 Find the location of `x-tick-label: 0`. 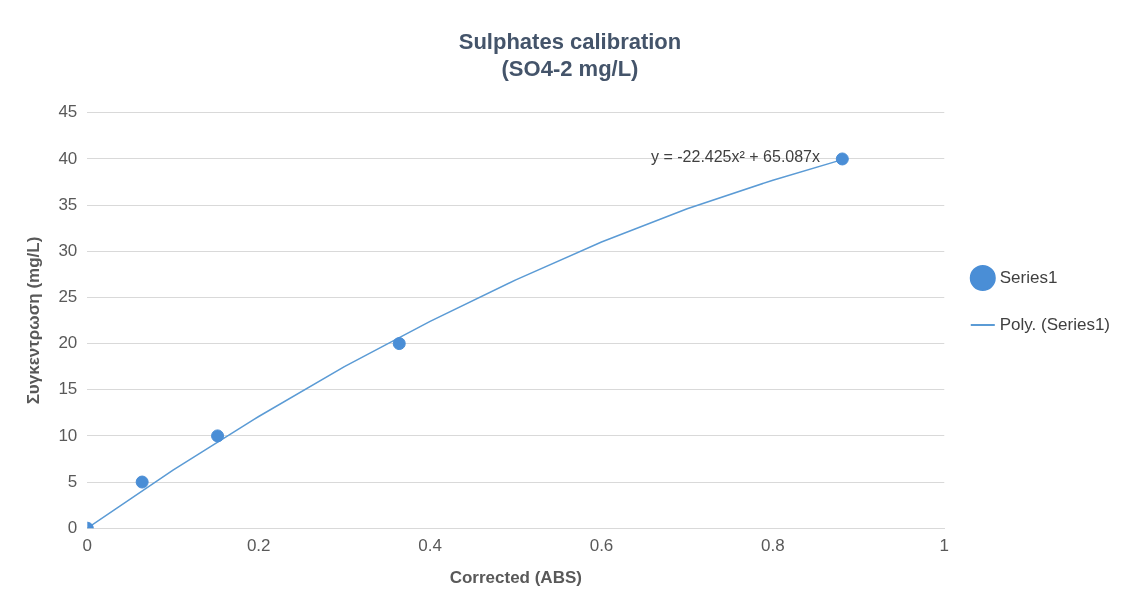

x-tick-label: 0 is located at coordinates (87, 546).